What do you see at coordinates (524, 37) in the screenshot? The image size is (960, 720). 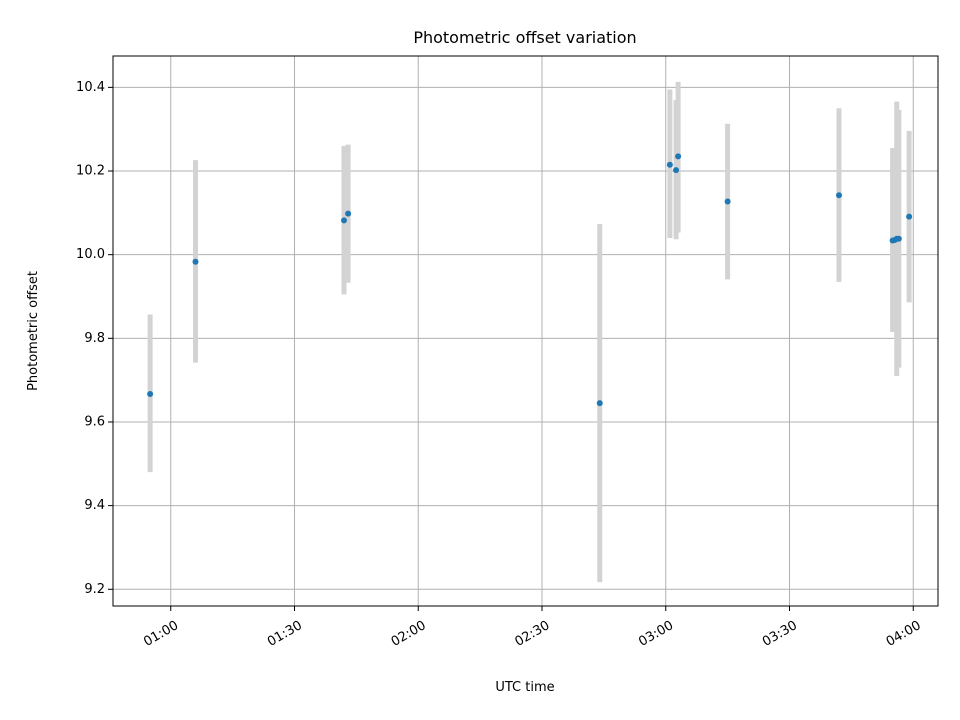 I see `chart-title: Photometric offset variation` at bounding box center [524, 37].